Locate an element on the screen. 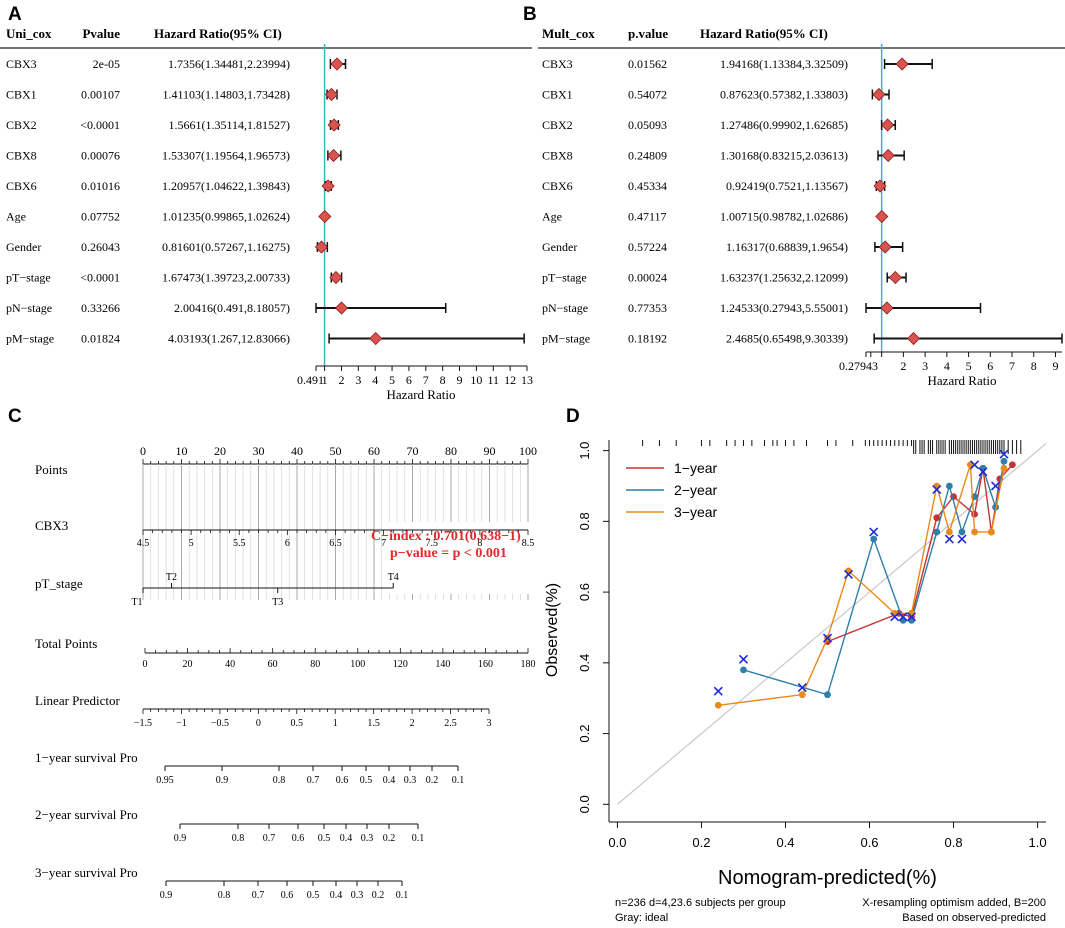  row-pvalue: 0.01562 is located at coordinates (647, 64).